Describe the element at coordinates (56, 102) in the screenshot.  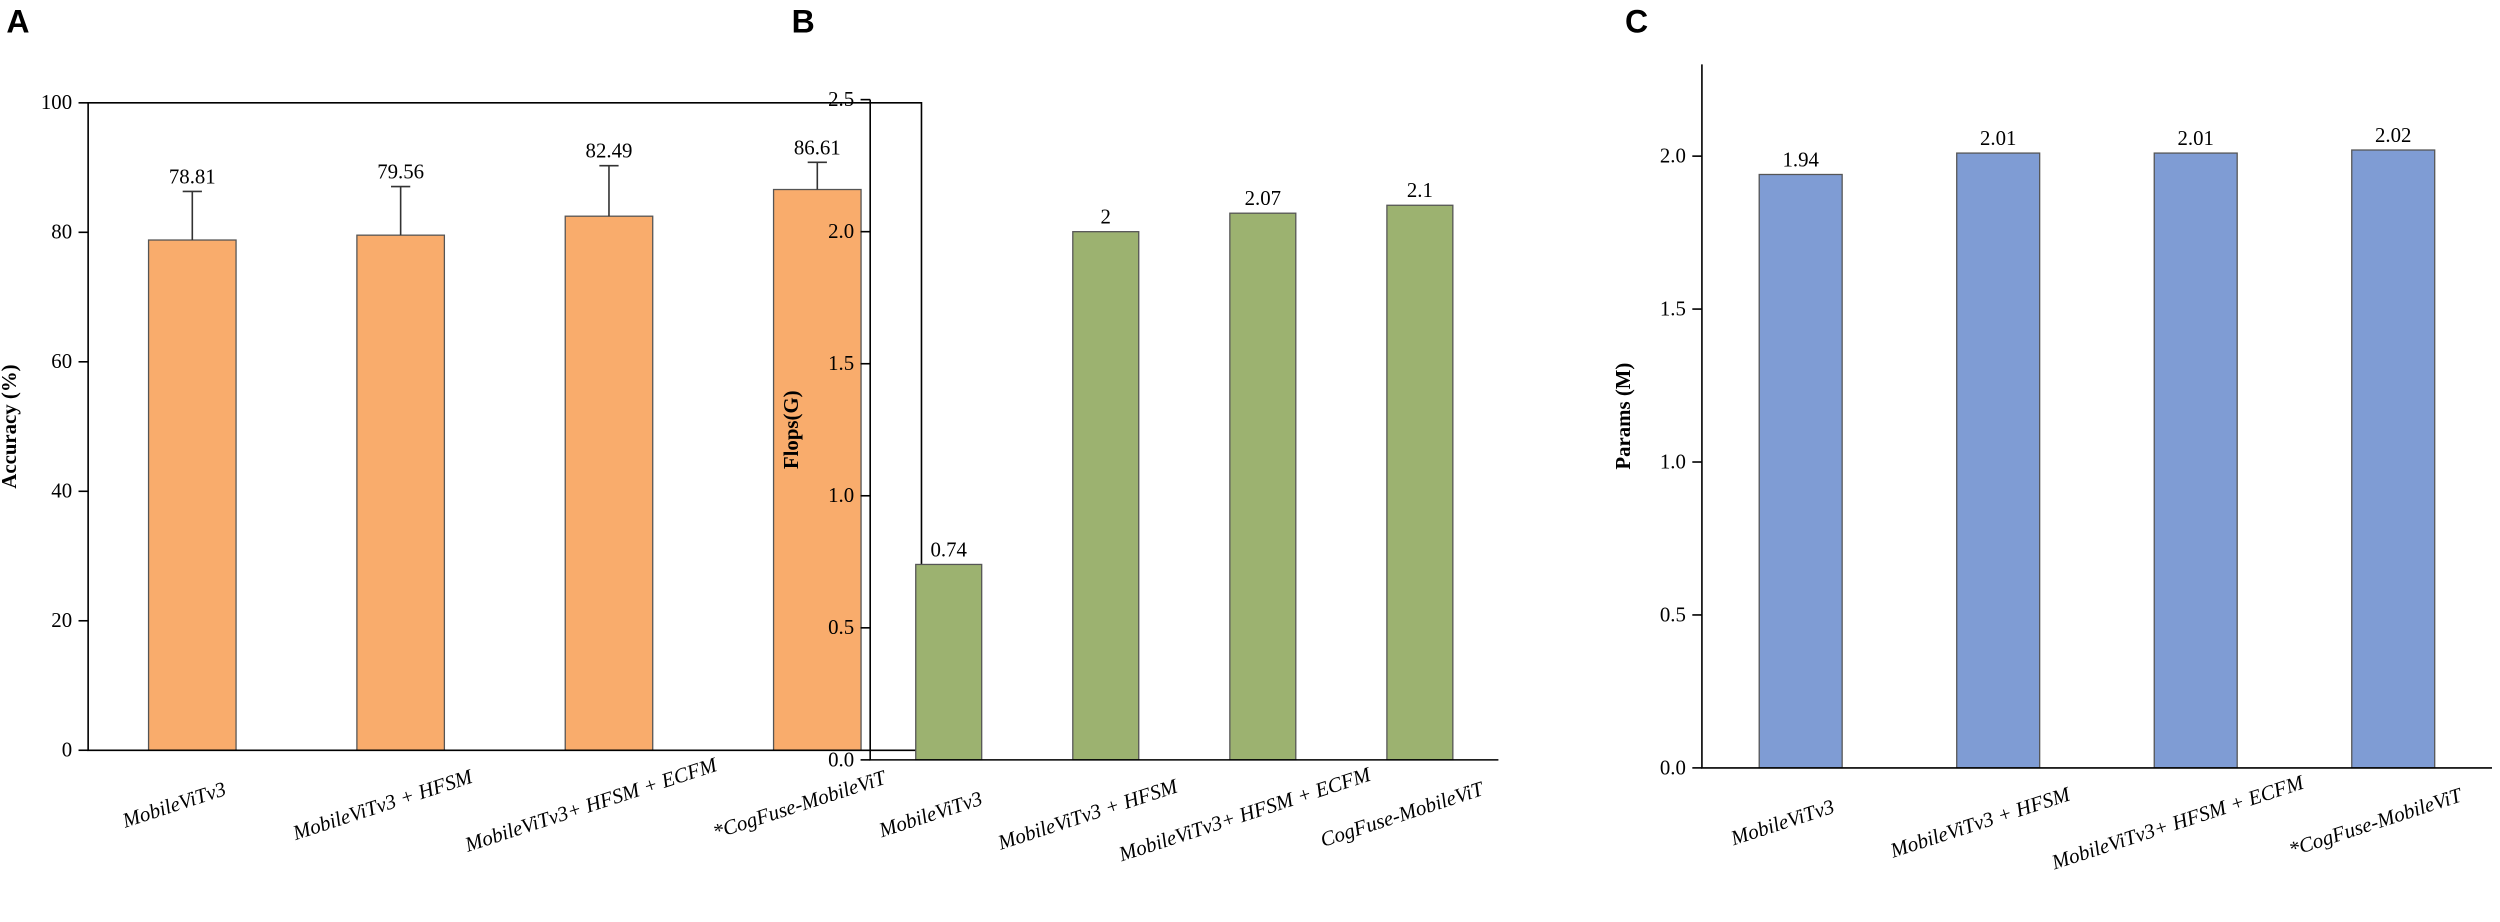
I see `y-tick-label: 100` at that location.